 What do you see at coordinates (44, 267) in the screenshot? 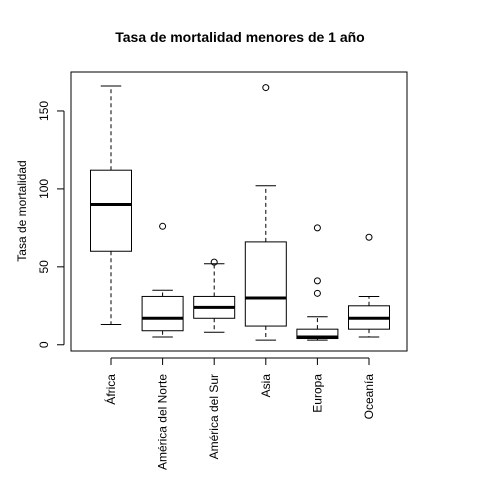
I see `y-tick-label: 50` at bounding box center [44, 267].